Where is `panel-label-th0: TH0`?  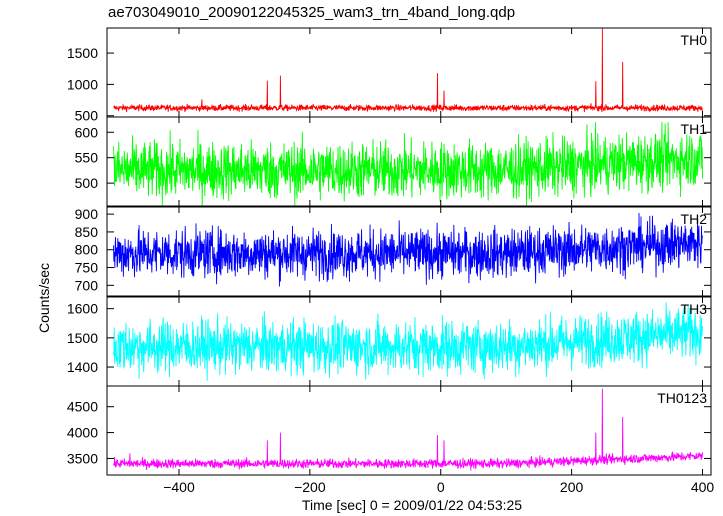 panel-label-th0: TH0 is located at coordinates (694, 40).